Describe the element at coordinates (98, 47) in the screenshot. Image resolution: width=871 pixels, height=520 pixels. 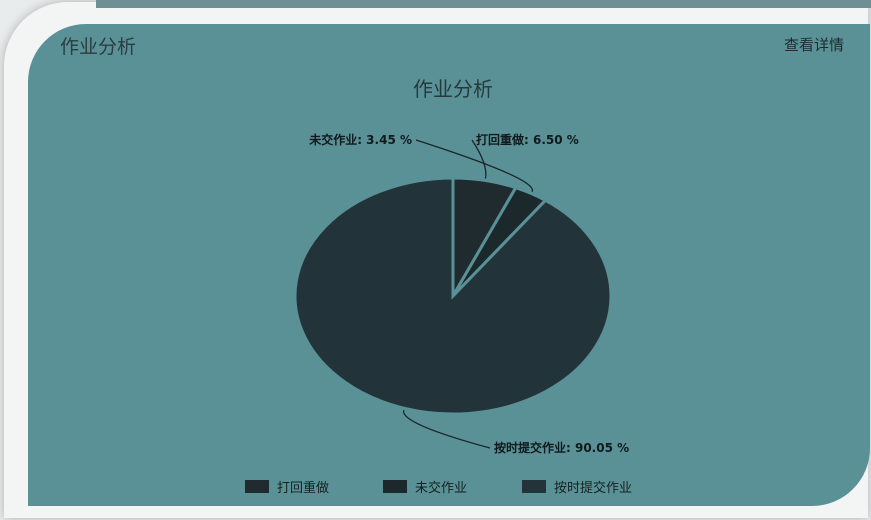
I see `panel-title: 作业分析` at that location.